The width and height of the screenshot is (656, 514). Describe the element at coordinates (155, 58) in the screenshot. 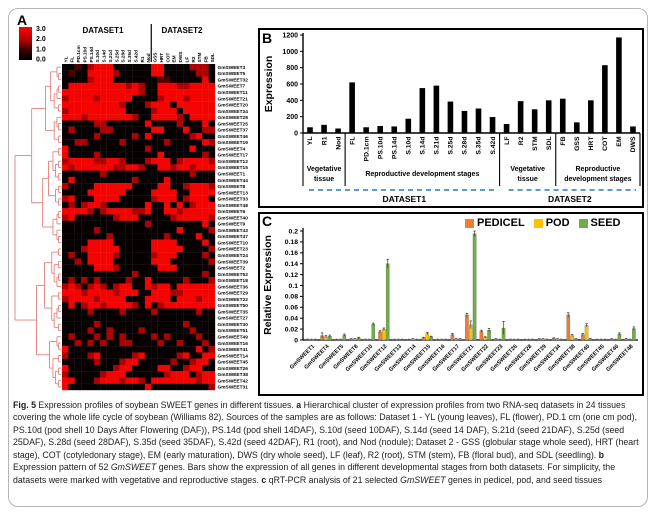

I see `heatmap-col-label: GSS` at that location.